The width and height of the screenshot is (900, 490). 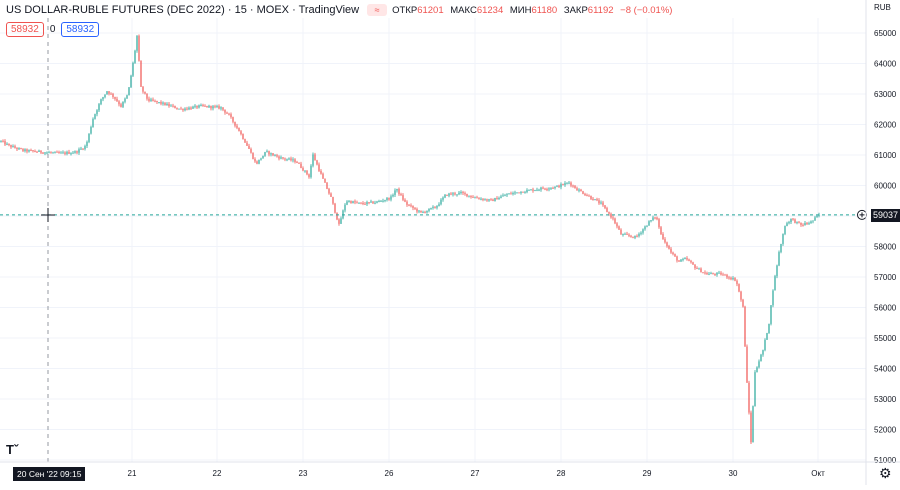 What do you see at coordinates (80, 29) in the screenshot?
I see `buy-button: 58932` at bounding box center [80, 29].